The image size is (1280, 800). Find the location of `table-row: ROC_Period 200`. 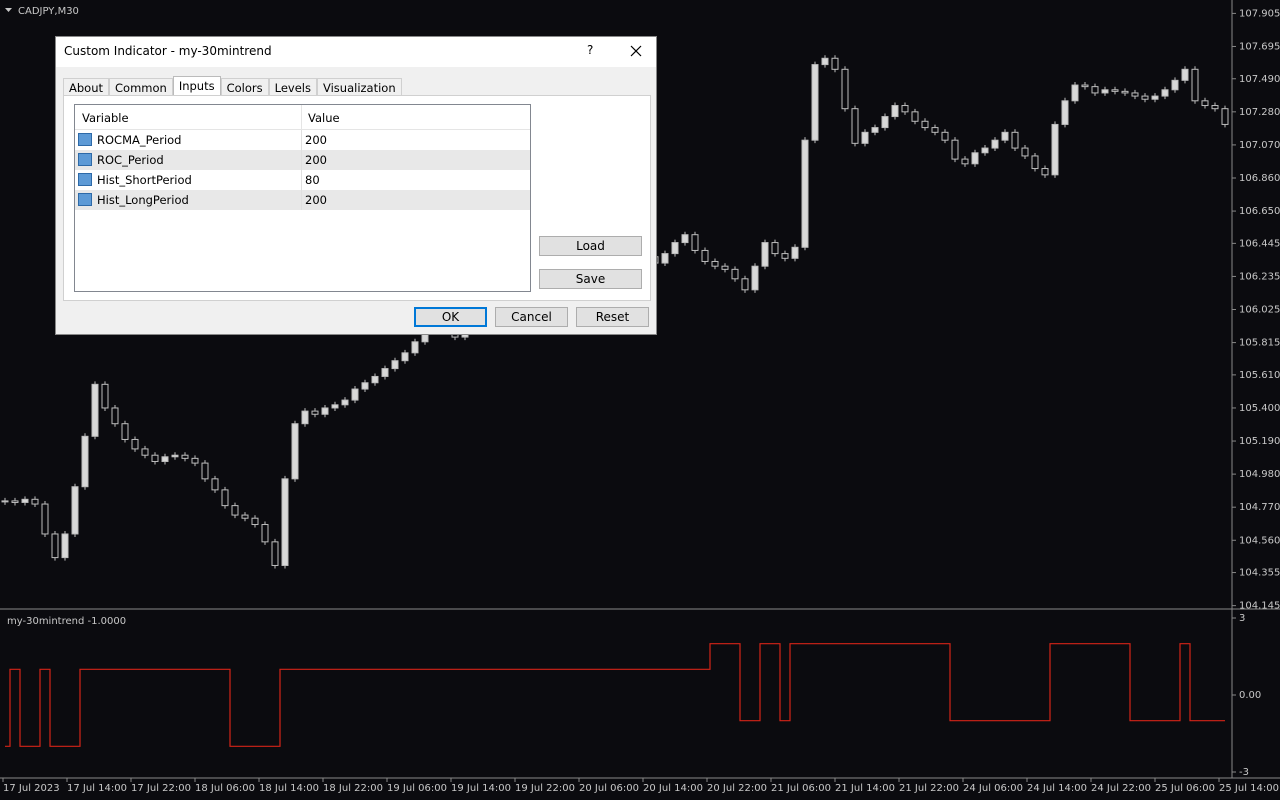

table-row: ROC_Period 200 is located at coordinates (302, 160).